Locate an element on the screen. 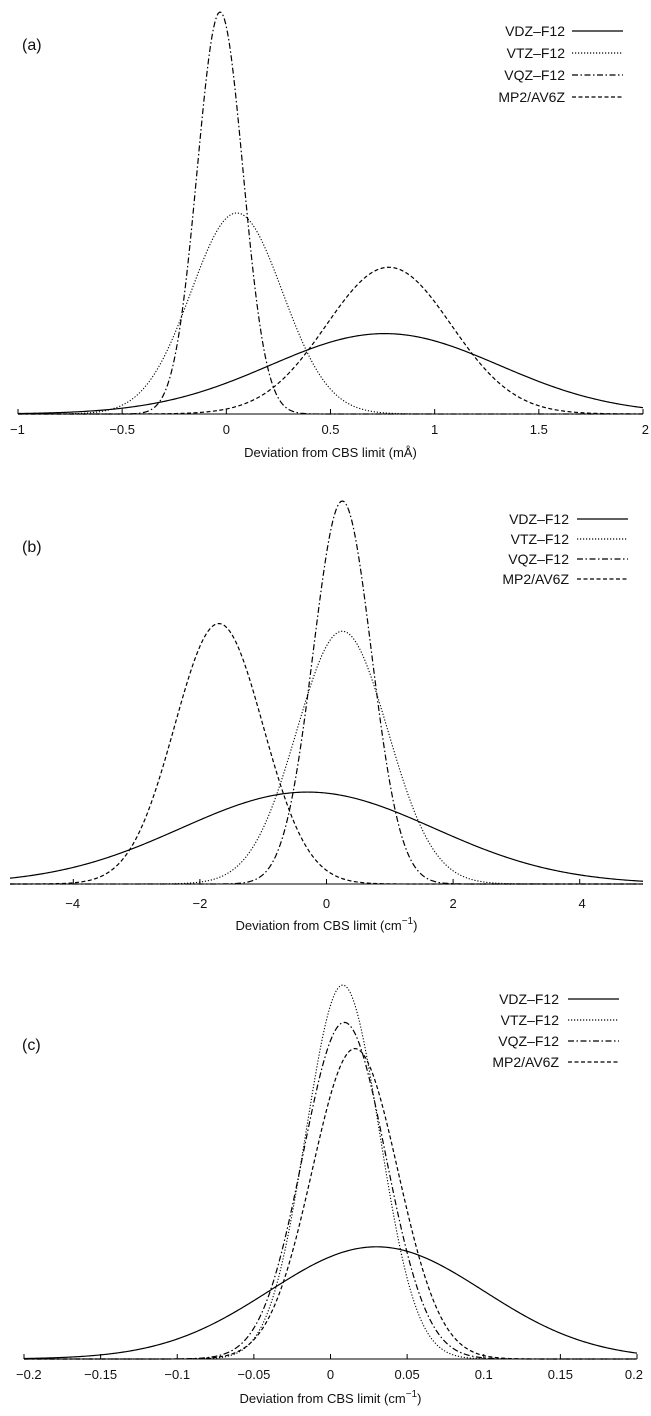 This screenshot has height=1416, width=651. x-tick-label: −2 is located at coordinates (199, 903).